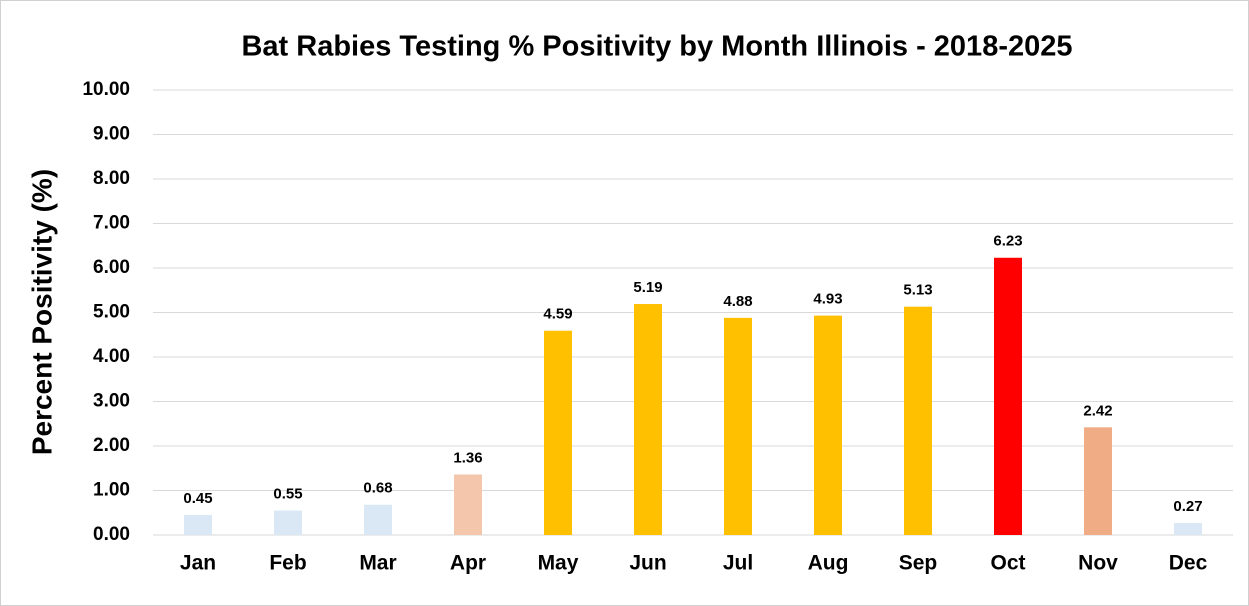 This screenshot has height=606, width=1249. What do you see at coordinates (557, 314) in the screenshot?
I see `data-label: 4.59` at bounding box center [557, 314].